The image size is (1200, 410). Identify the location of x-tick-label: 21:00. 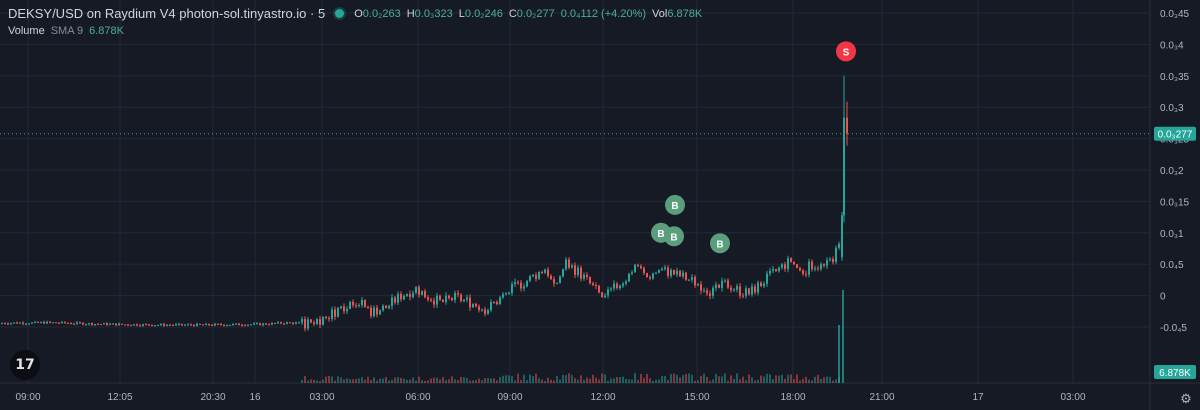
(881, 397).